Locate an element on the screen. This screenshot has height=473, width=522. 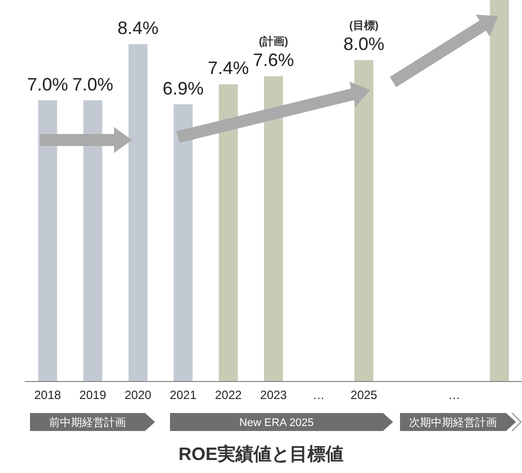
banner: New ERA 2025 is located at coordinates (281, 422).